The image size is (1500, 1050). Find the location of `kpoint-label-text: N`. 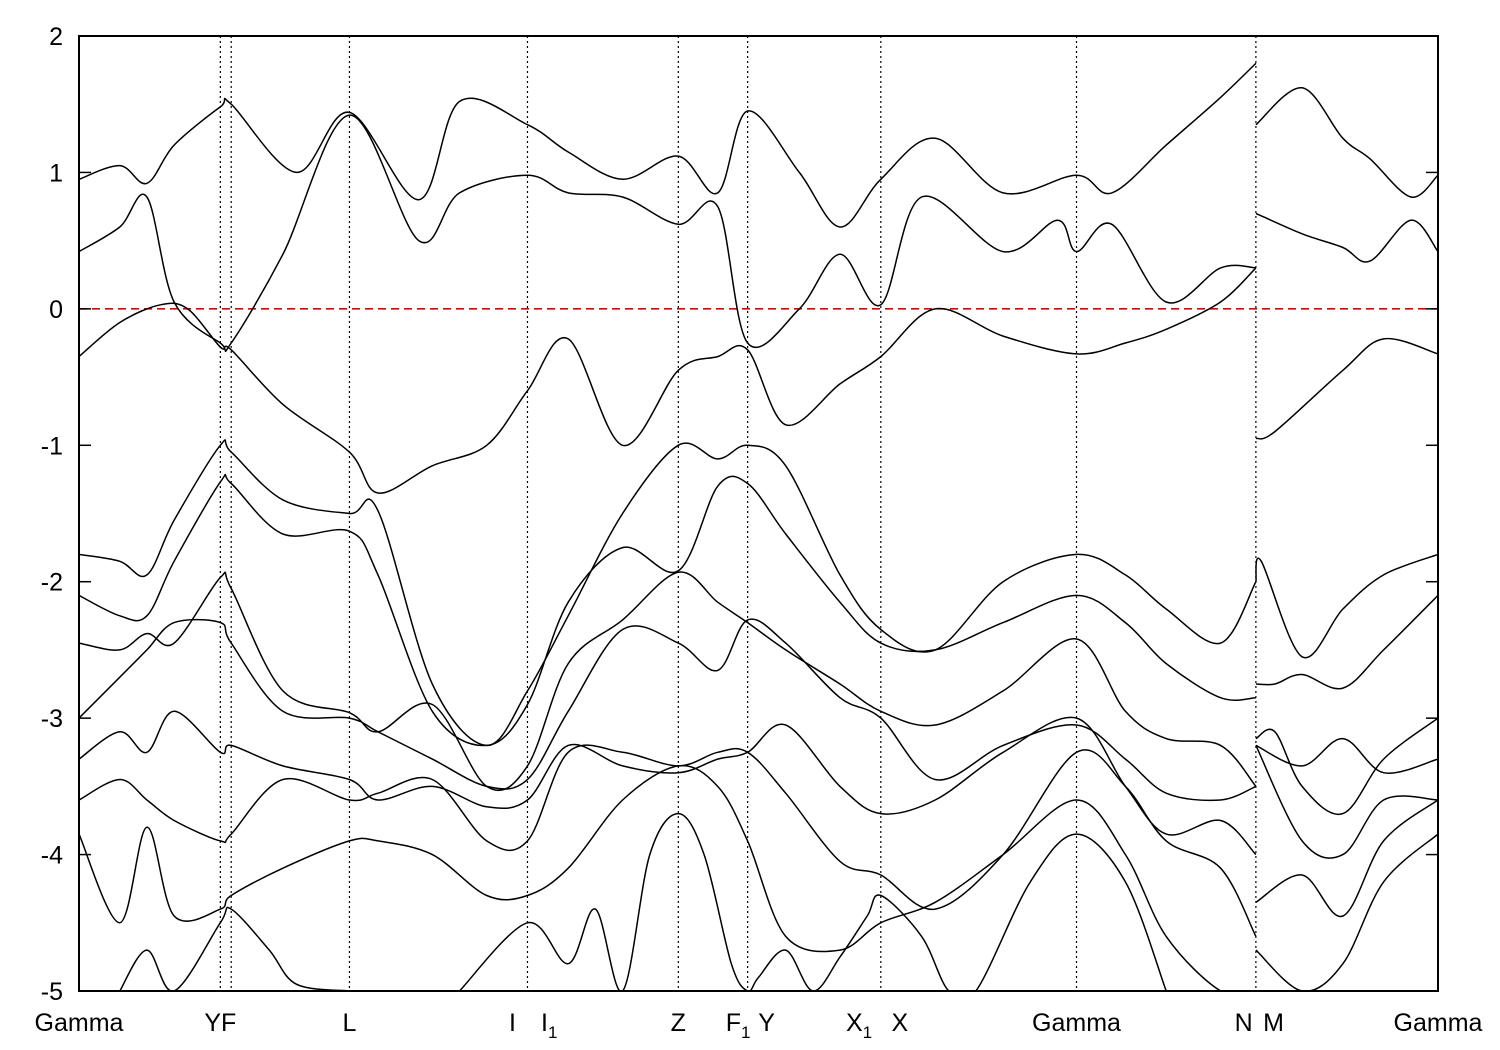

kpoint-label-text: N is located at coordinates (1244, 1023).